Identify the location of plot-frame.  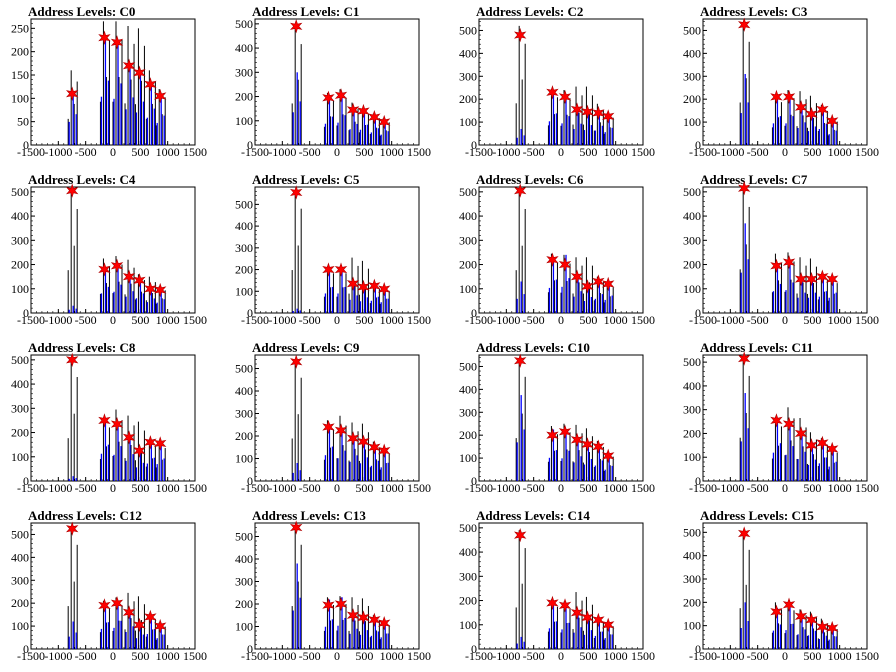
(337, 250).